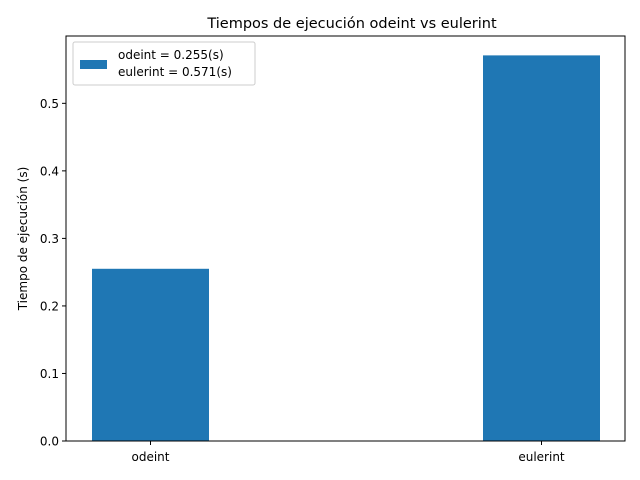 The width and height of the screenshot is (640, 480). I want to click on bar-eulerint, so click(541, 248).